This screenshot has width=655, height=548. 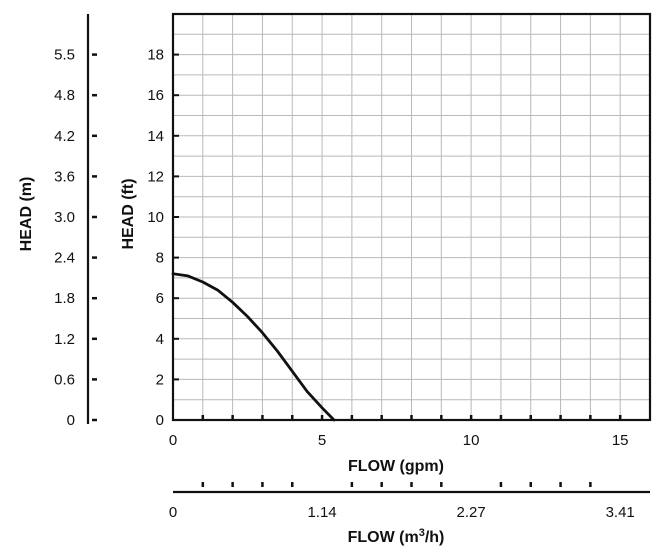 What do you see at coordinates (155, 95) in the screenshot?
I see `y-tick-label: 16` at bounding box center [155, 95].